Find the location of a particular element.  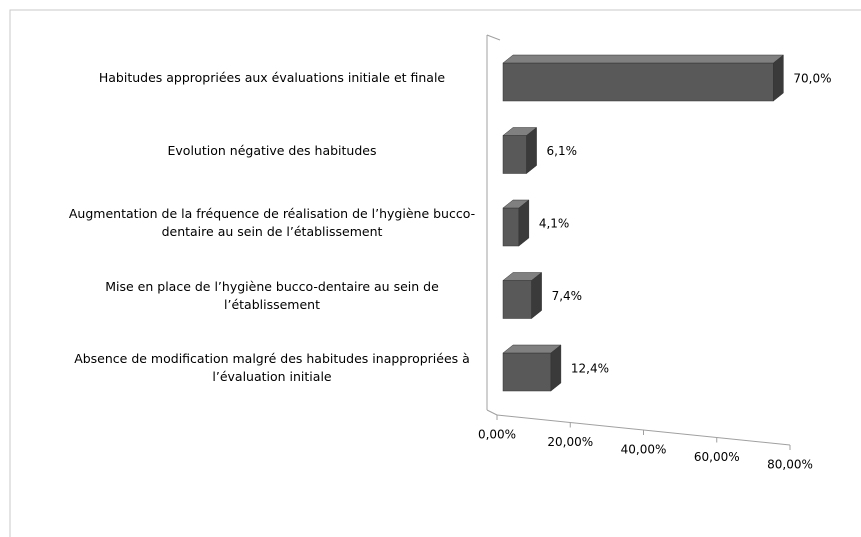

x-tick-label: 20,00% is located at coordinates (570, 442).